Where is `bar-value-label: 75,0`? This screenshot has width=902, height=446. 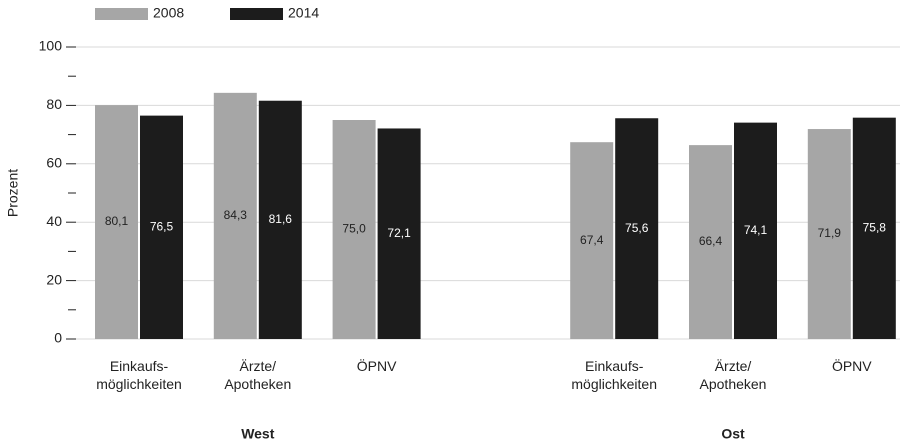 bar-value-label: 75,0 is located at coordinates (354, 229).